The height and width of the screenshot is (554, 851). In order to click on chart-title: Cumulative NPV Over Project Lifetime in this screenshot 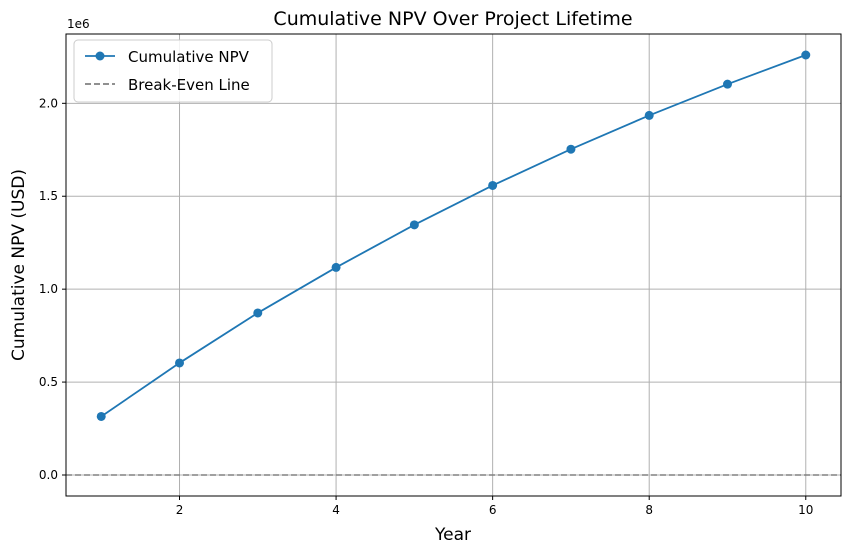, I will do `click(452, 19)`.